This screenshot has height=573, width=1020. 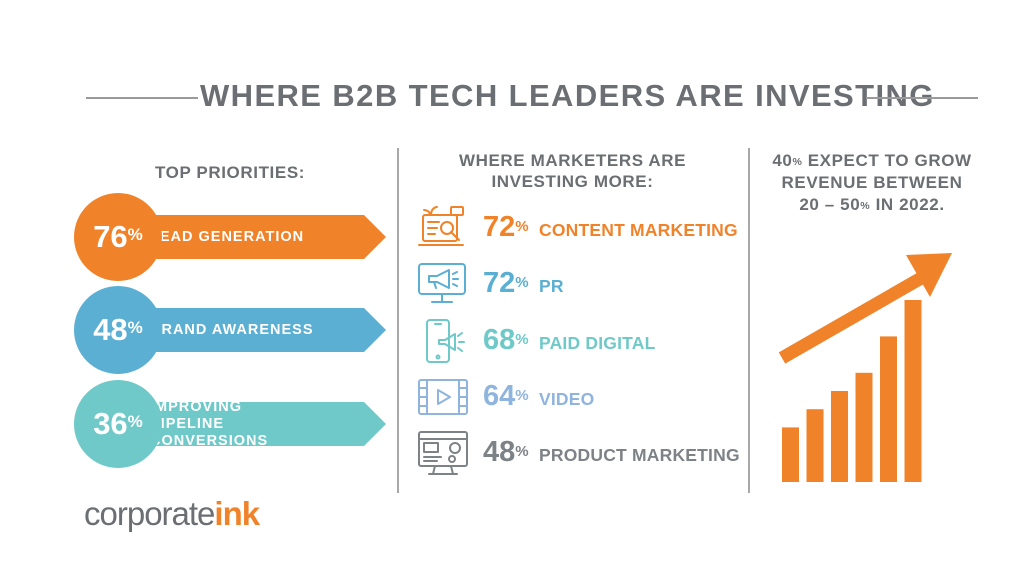 What do you see at coordinates (441, 226) in the screenshot?
I see `content-marketing-icon` at bounding box center [441, 226].